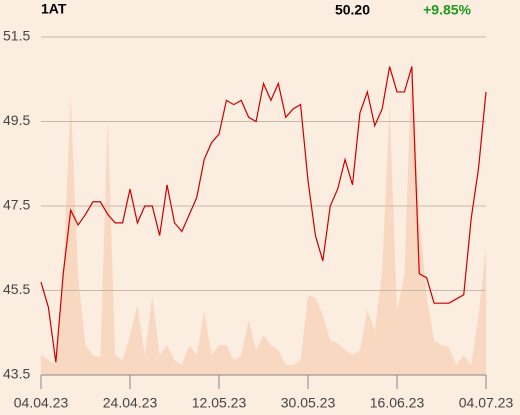 The image size is (520, 415). What do you see at coordinates (397, 403) in the screenshot?
I see `x-tick-label: 16.06.23` at bounding box center [397, 403].